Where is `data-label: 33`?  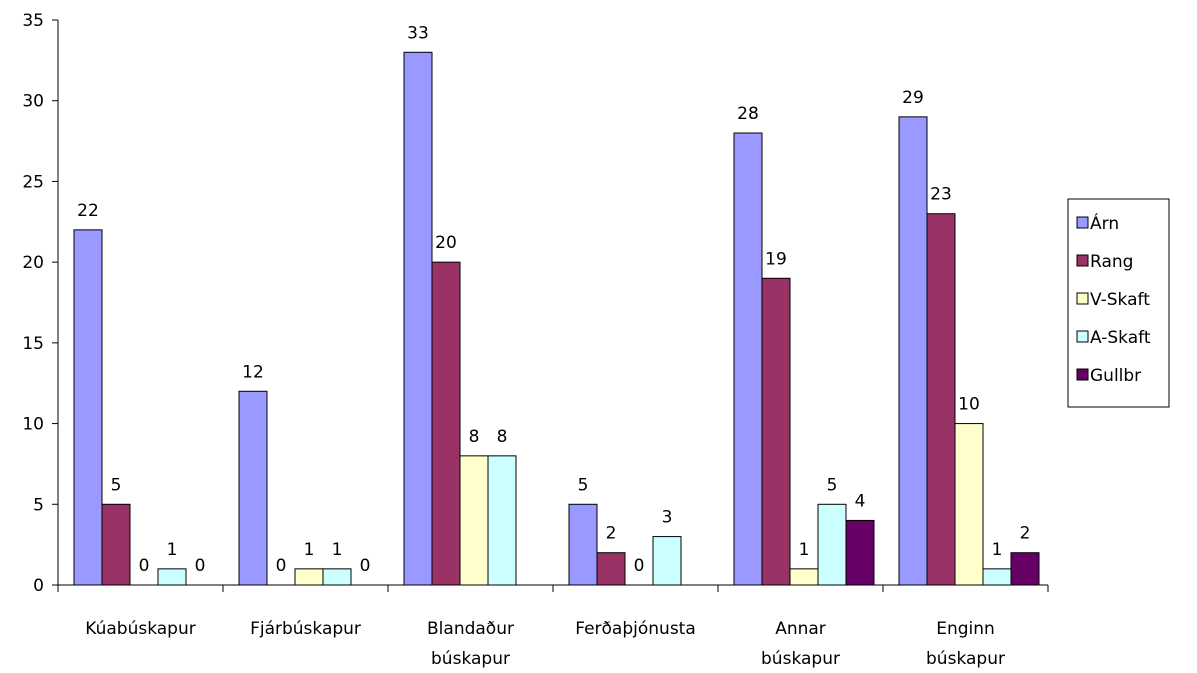
data-label: 33 is located at coordinates (418, 33).